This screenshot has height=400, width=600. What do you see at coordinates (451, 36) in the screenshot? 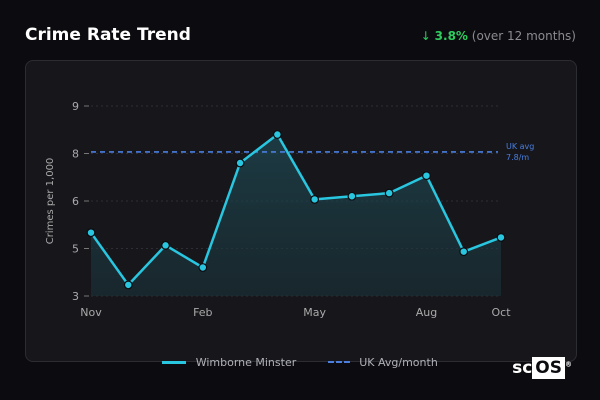
I see `change-percent: 3.8%` at bounding box center [451, 36].